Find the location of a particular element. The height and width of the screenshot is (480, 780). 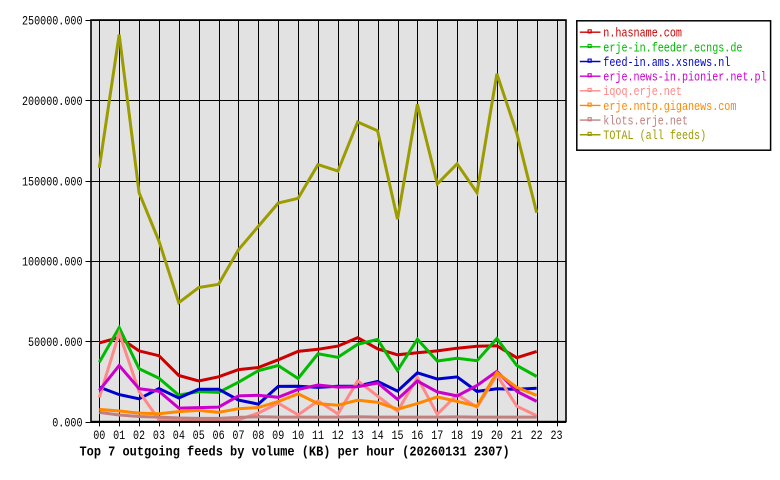

svg-text: 20 is located at coordinates (497, 436).